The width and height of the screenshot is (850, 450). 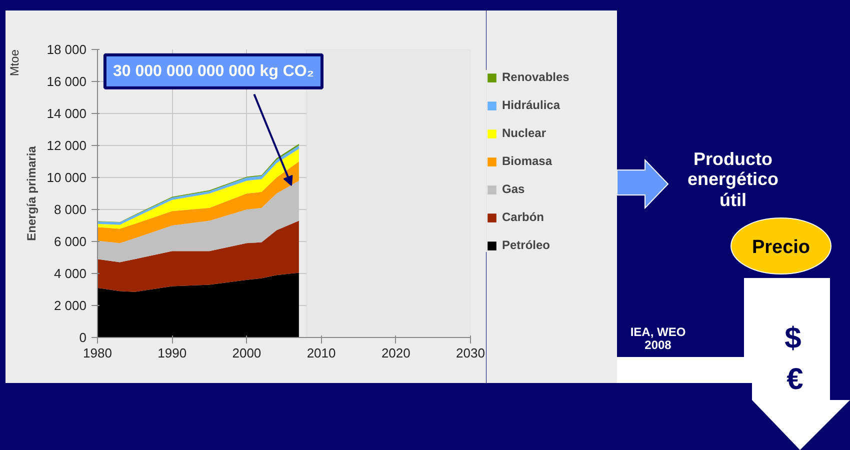 What do you see at coordinates (66, 113) in the screenshot?
I see `y-tick-label: 14 000` at bounding box center [66, 113].